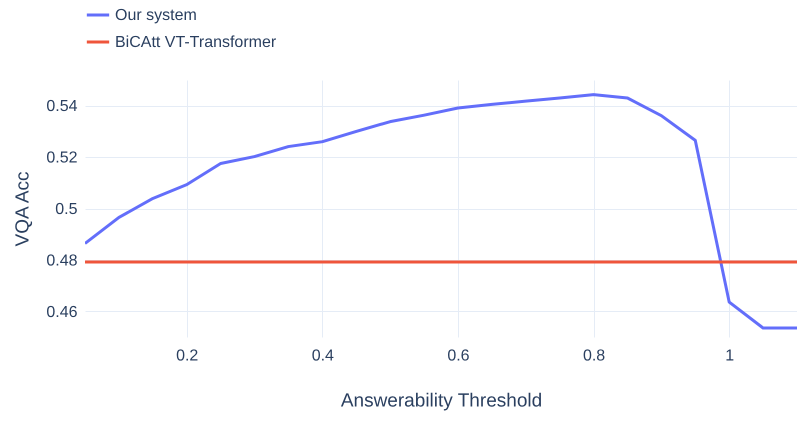 The image size is (797, 428). Describe the element at coordinates (62, 261) in the screenshot. I see `y-tick-label: 0.48` at that location.